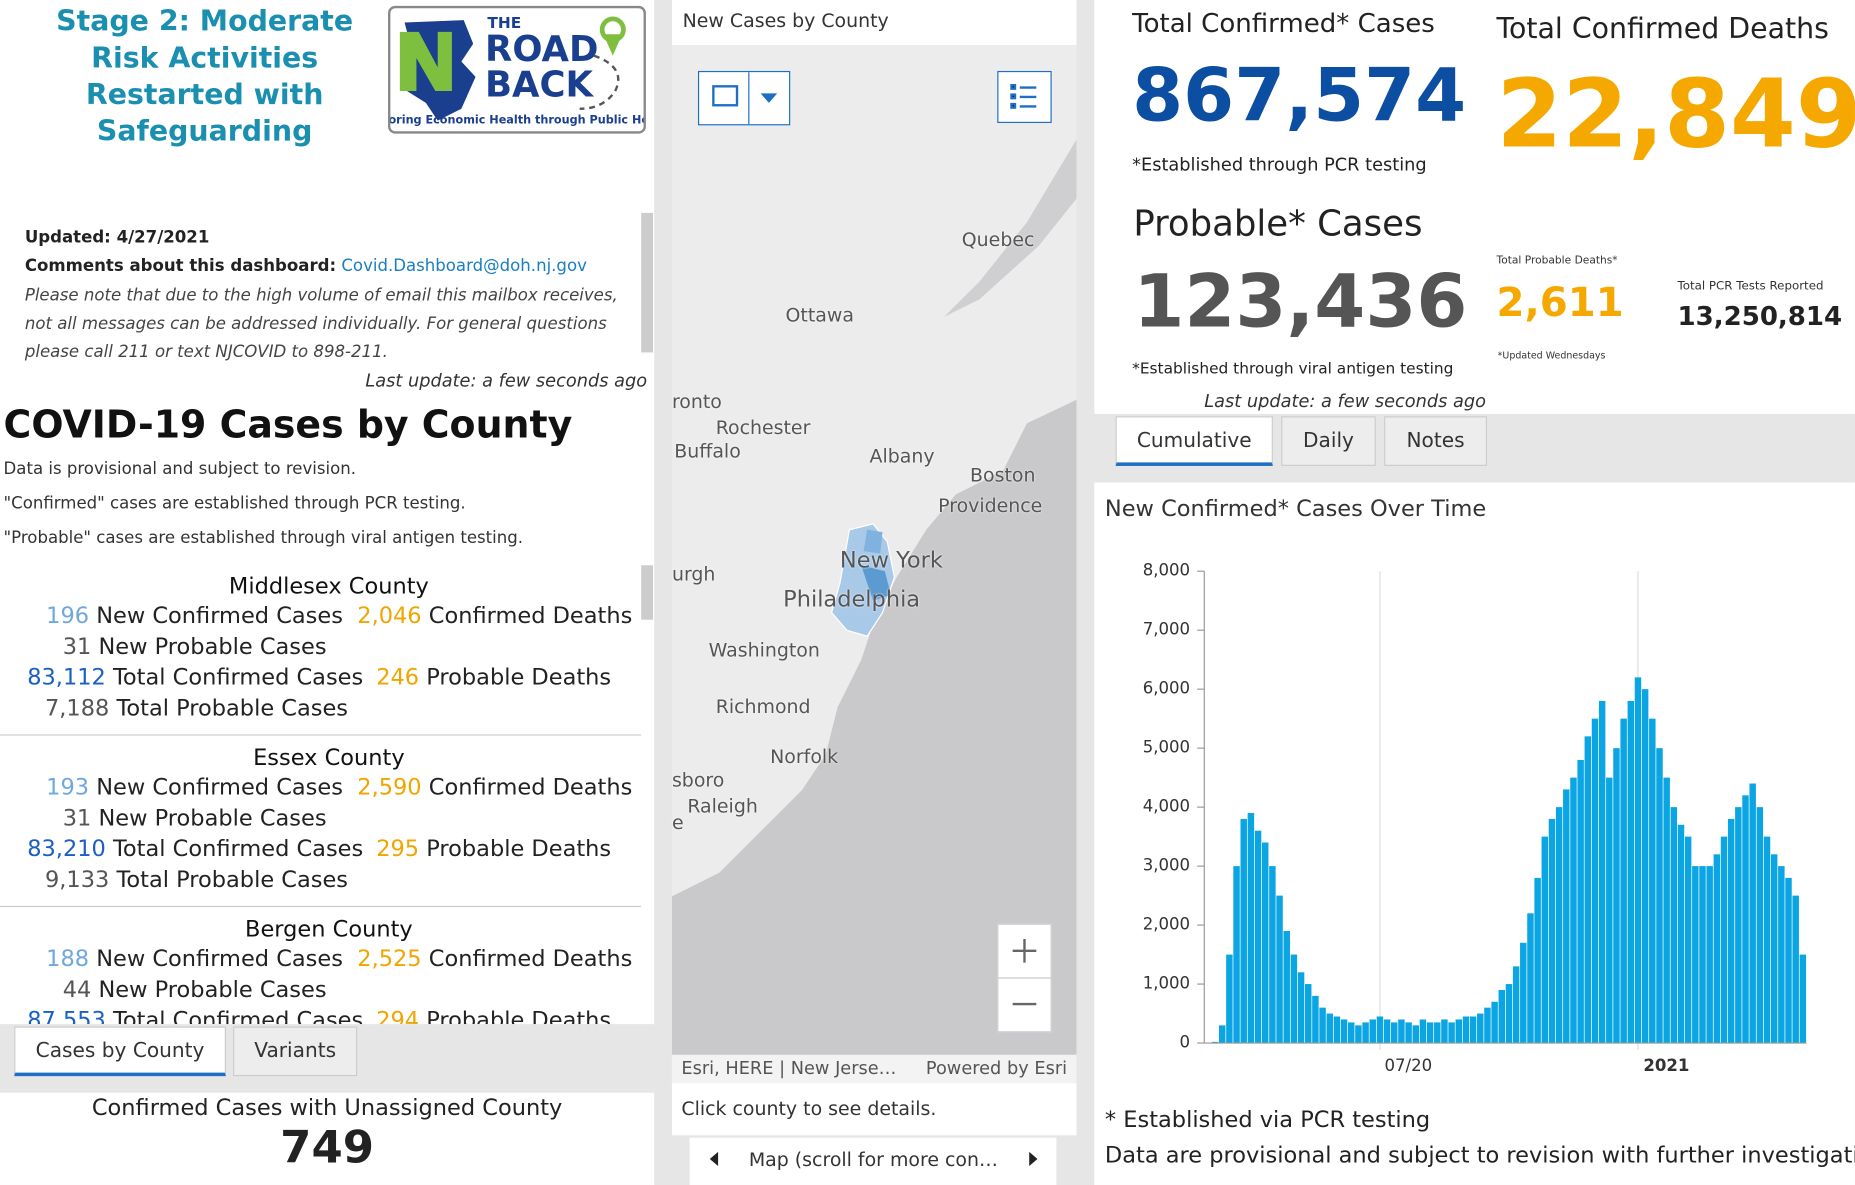 The width and height of the screenshot is (1855, 1185). Describe the element at coordinates (398, 677) in the screenshot. I see `stat-number: 246` at that location.